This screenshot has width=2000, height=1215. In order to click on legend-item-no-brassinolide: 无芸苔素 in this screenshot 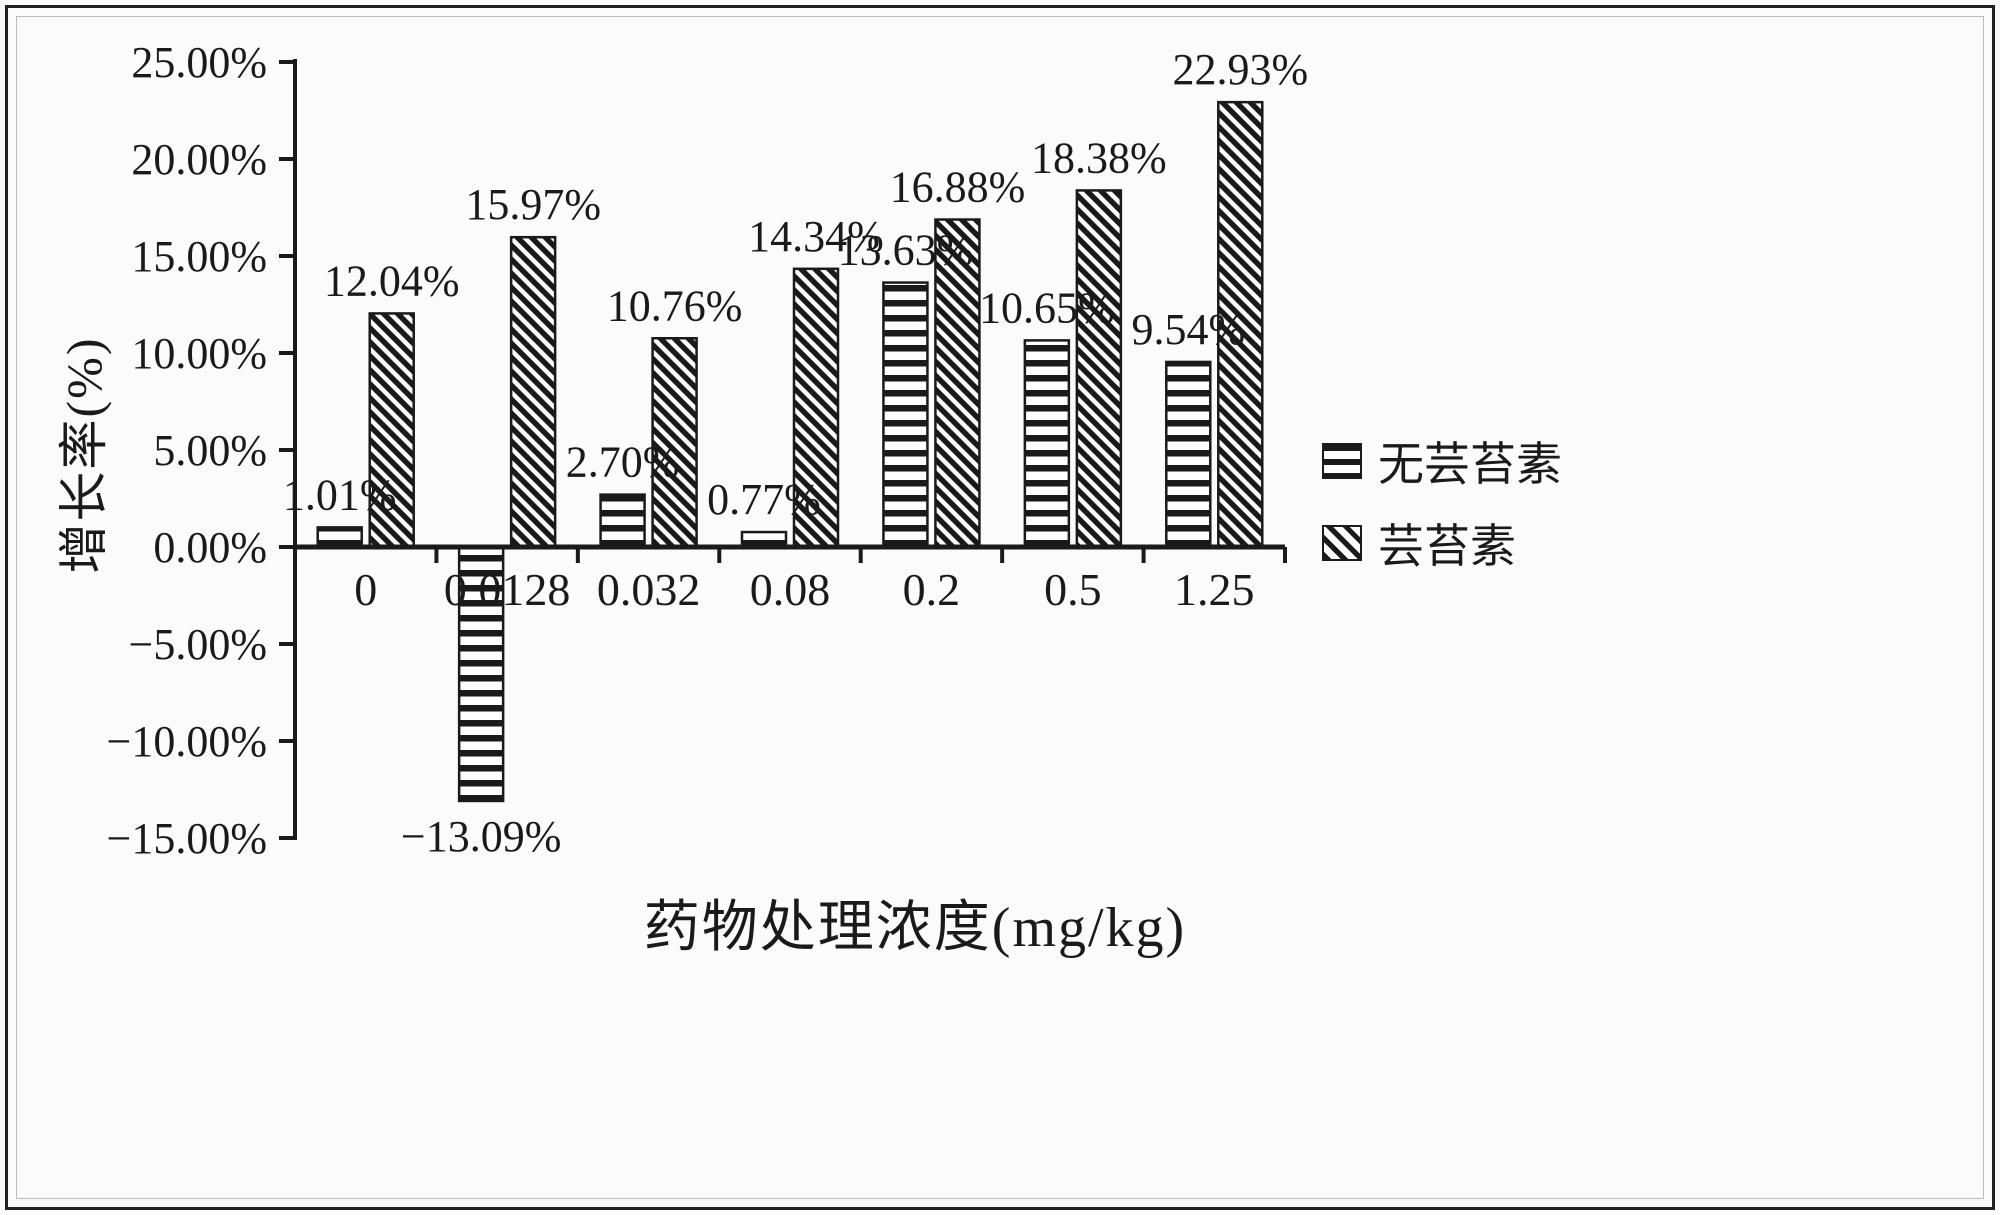, I will do `click(1442, 461)`.